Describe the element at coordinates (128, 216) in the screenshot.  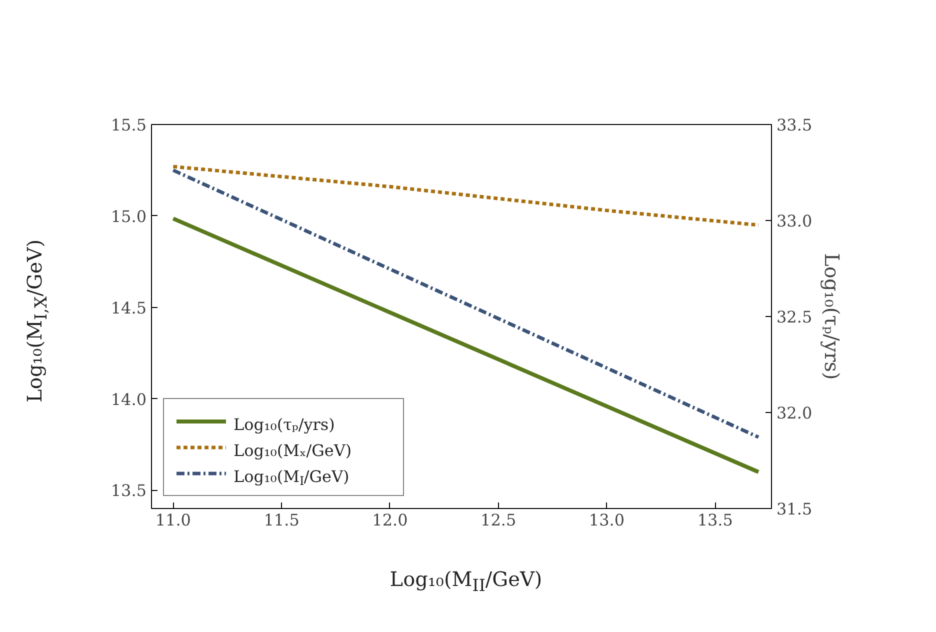
I see `y-tick-label: 15.0` at that location.